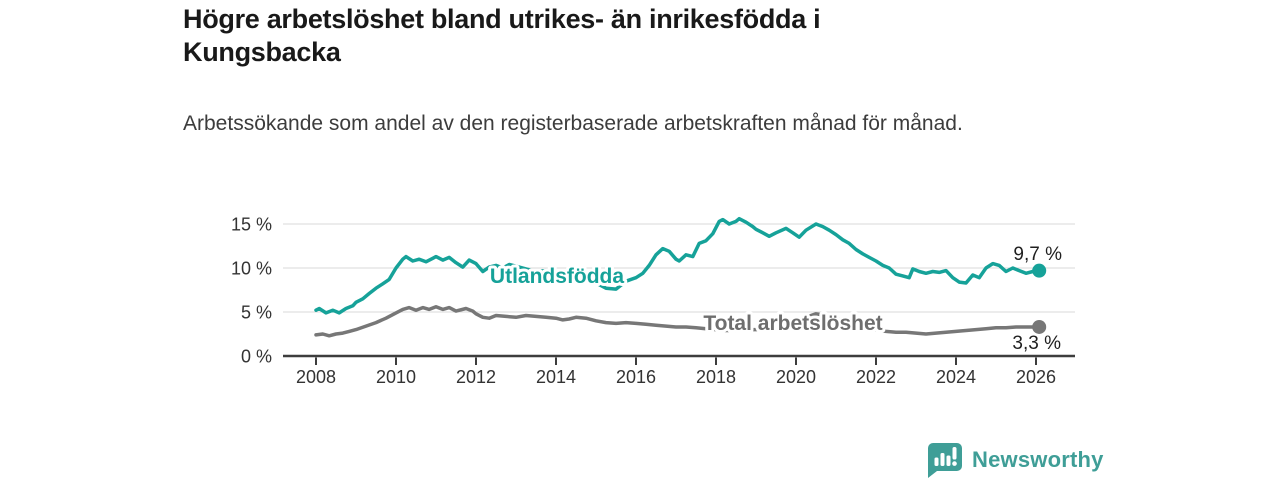  What do you see at coordinates (251, 225) in the screenshot?
I see `y-tick-label: 15 %` at bounding box center [251, 225].